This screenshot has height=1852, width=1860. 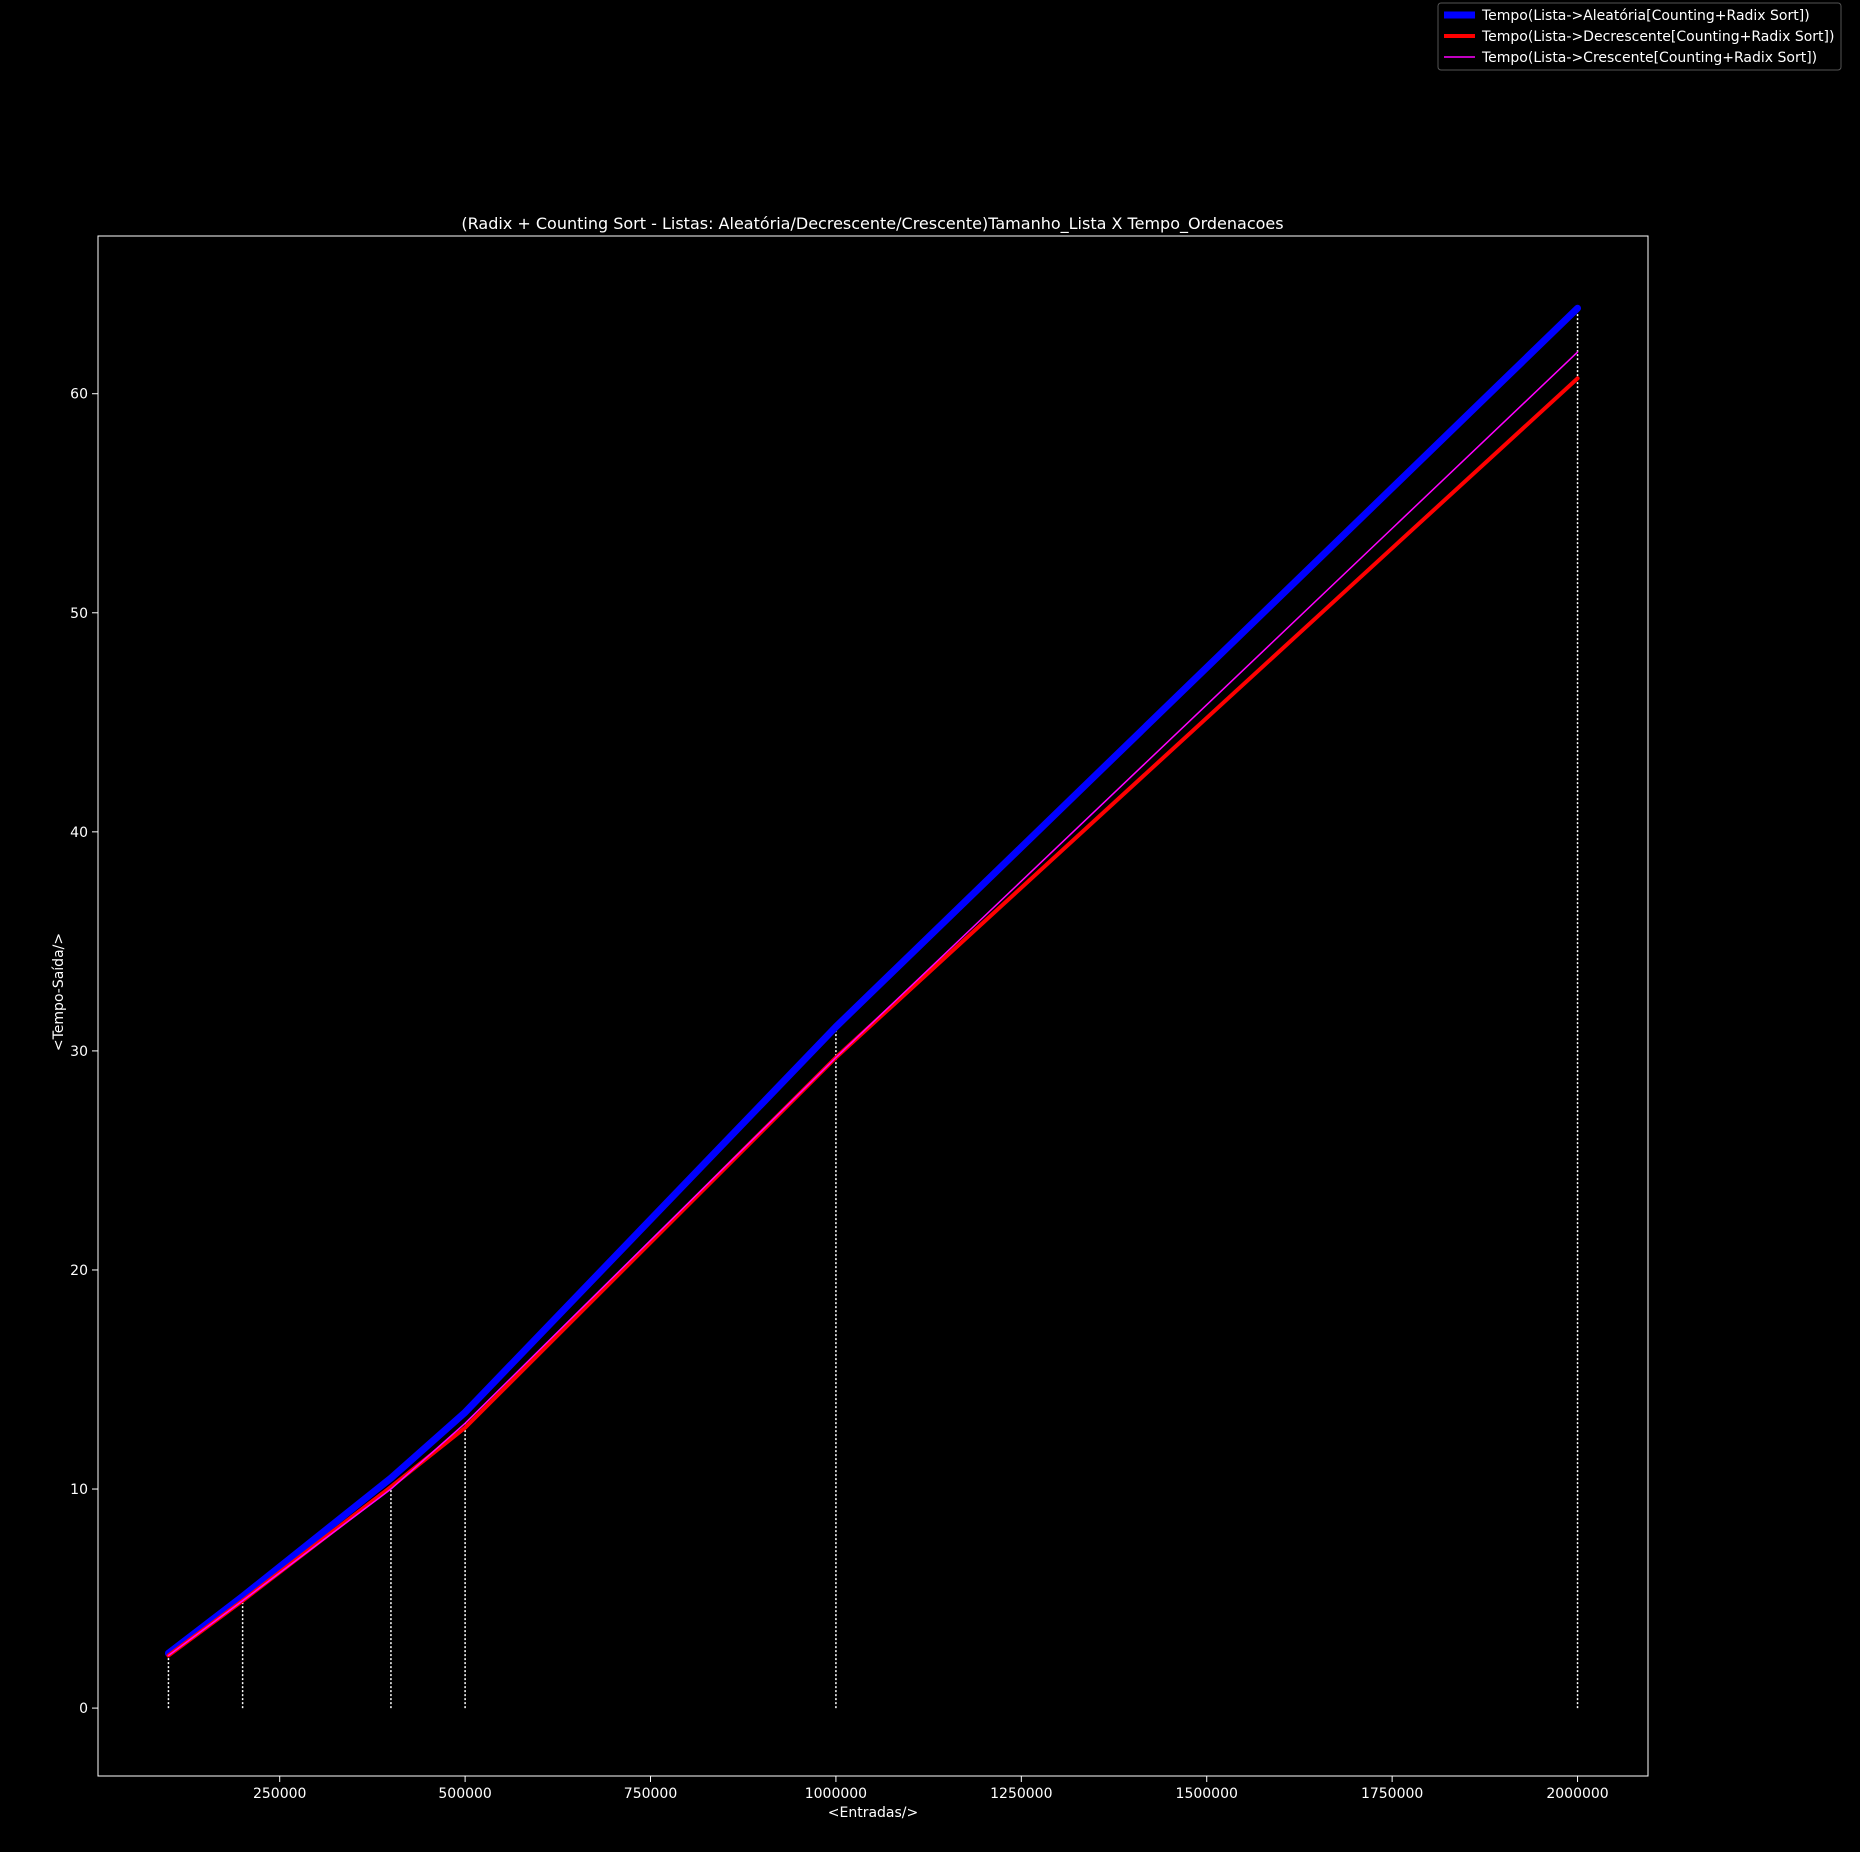 I want to click on legend-box, so click(x=1639, y=36).